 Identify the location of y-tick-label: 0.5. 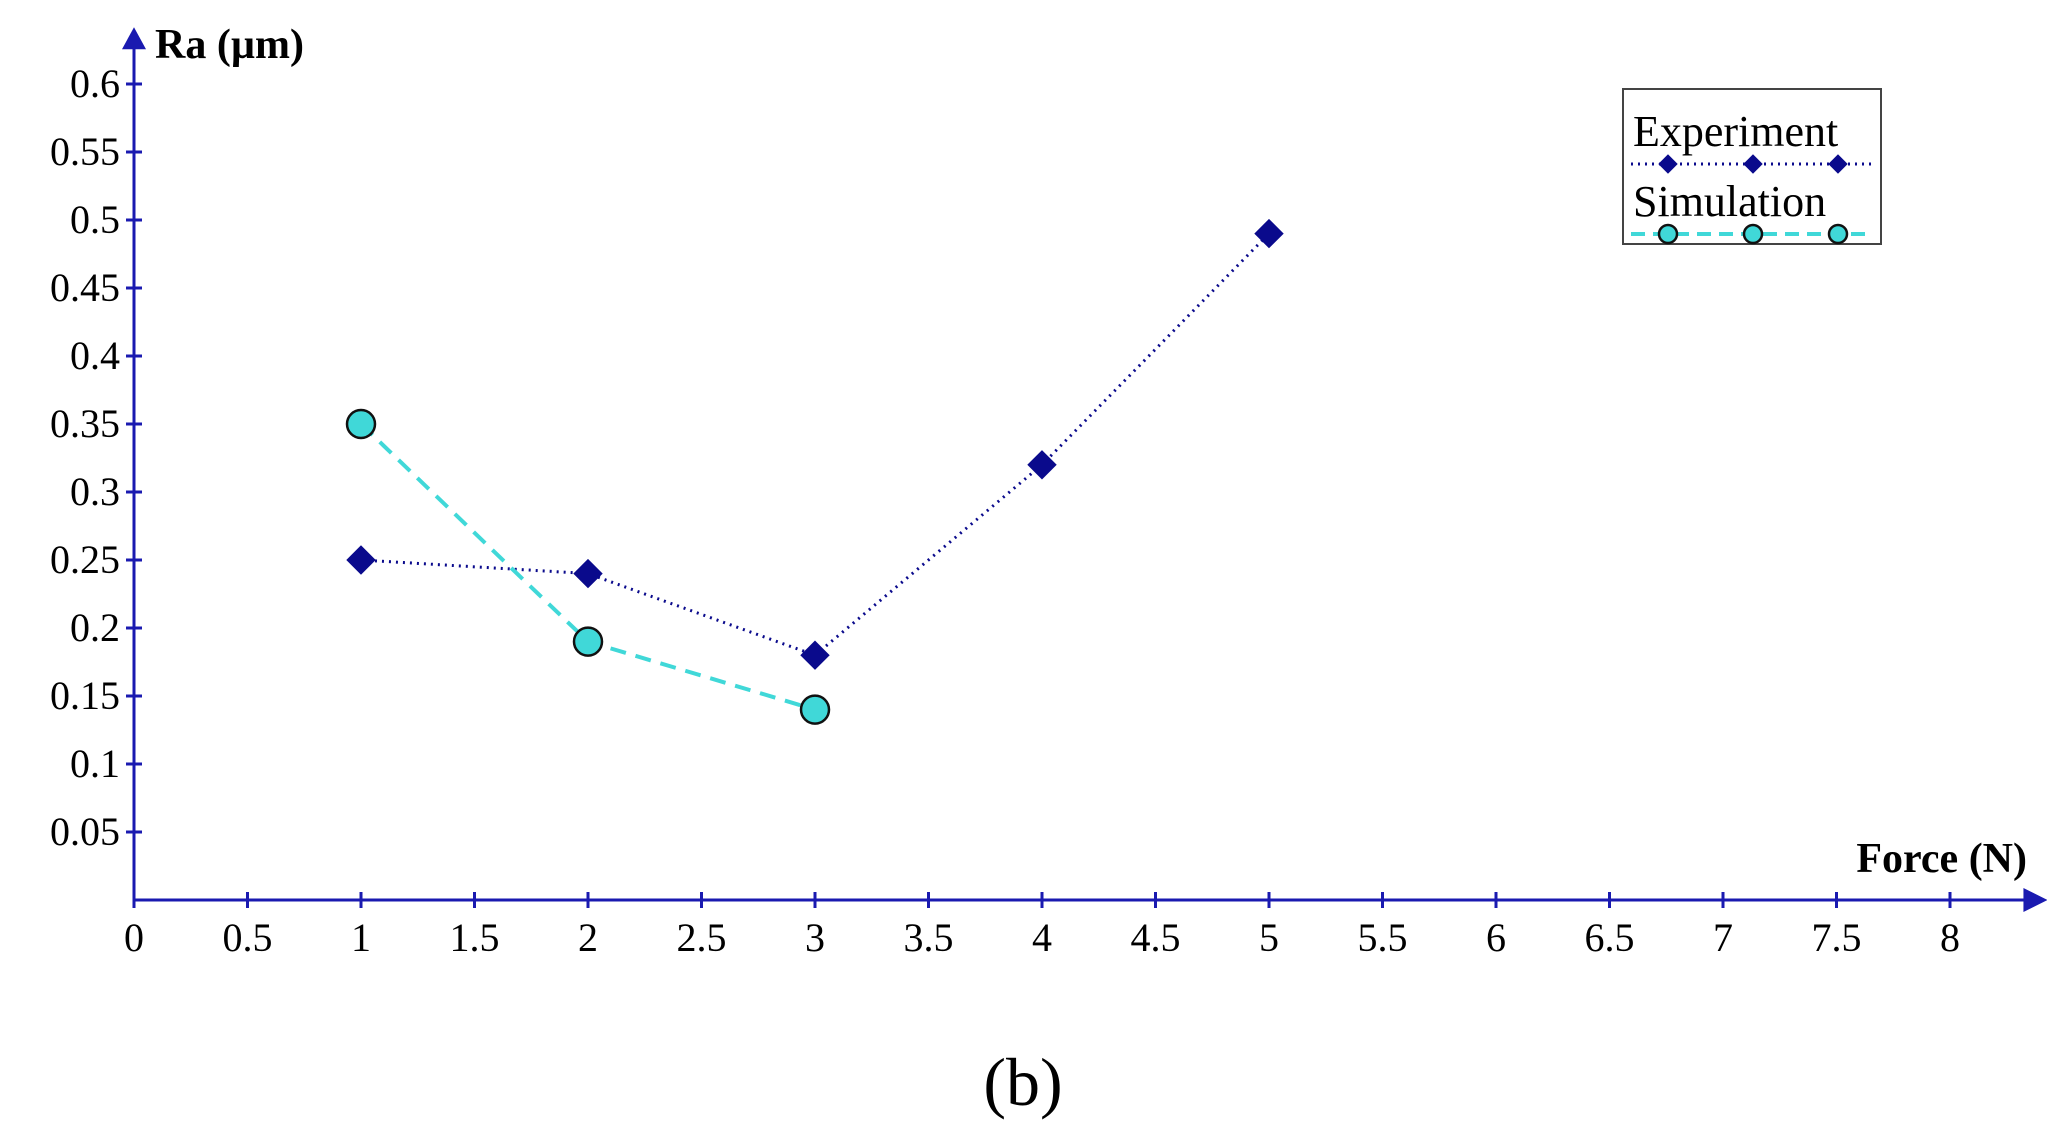
(95, 219).